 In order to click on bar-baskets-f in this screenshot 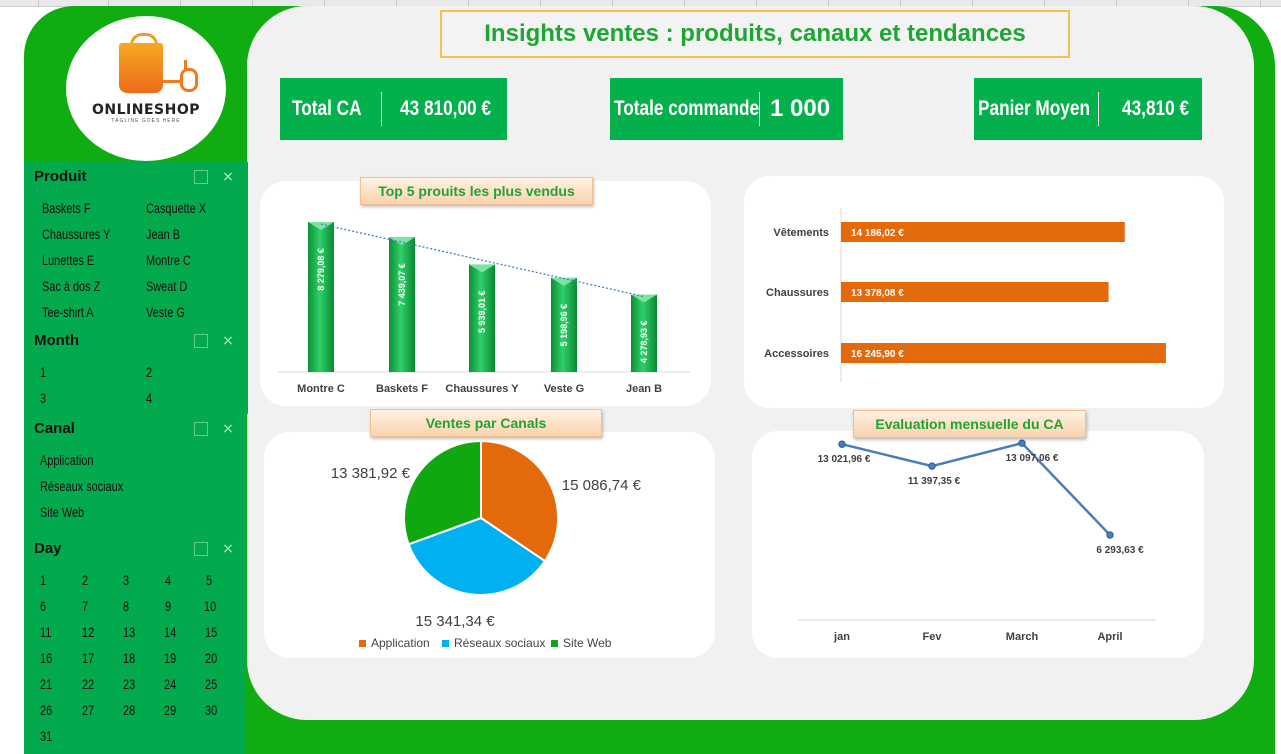, I will do `click(402, 304)`.